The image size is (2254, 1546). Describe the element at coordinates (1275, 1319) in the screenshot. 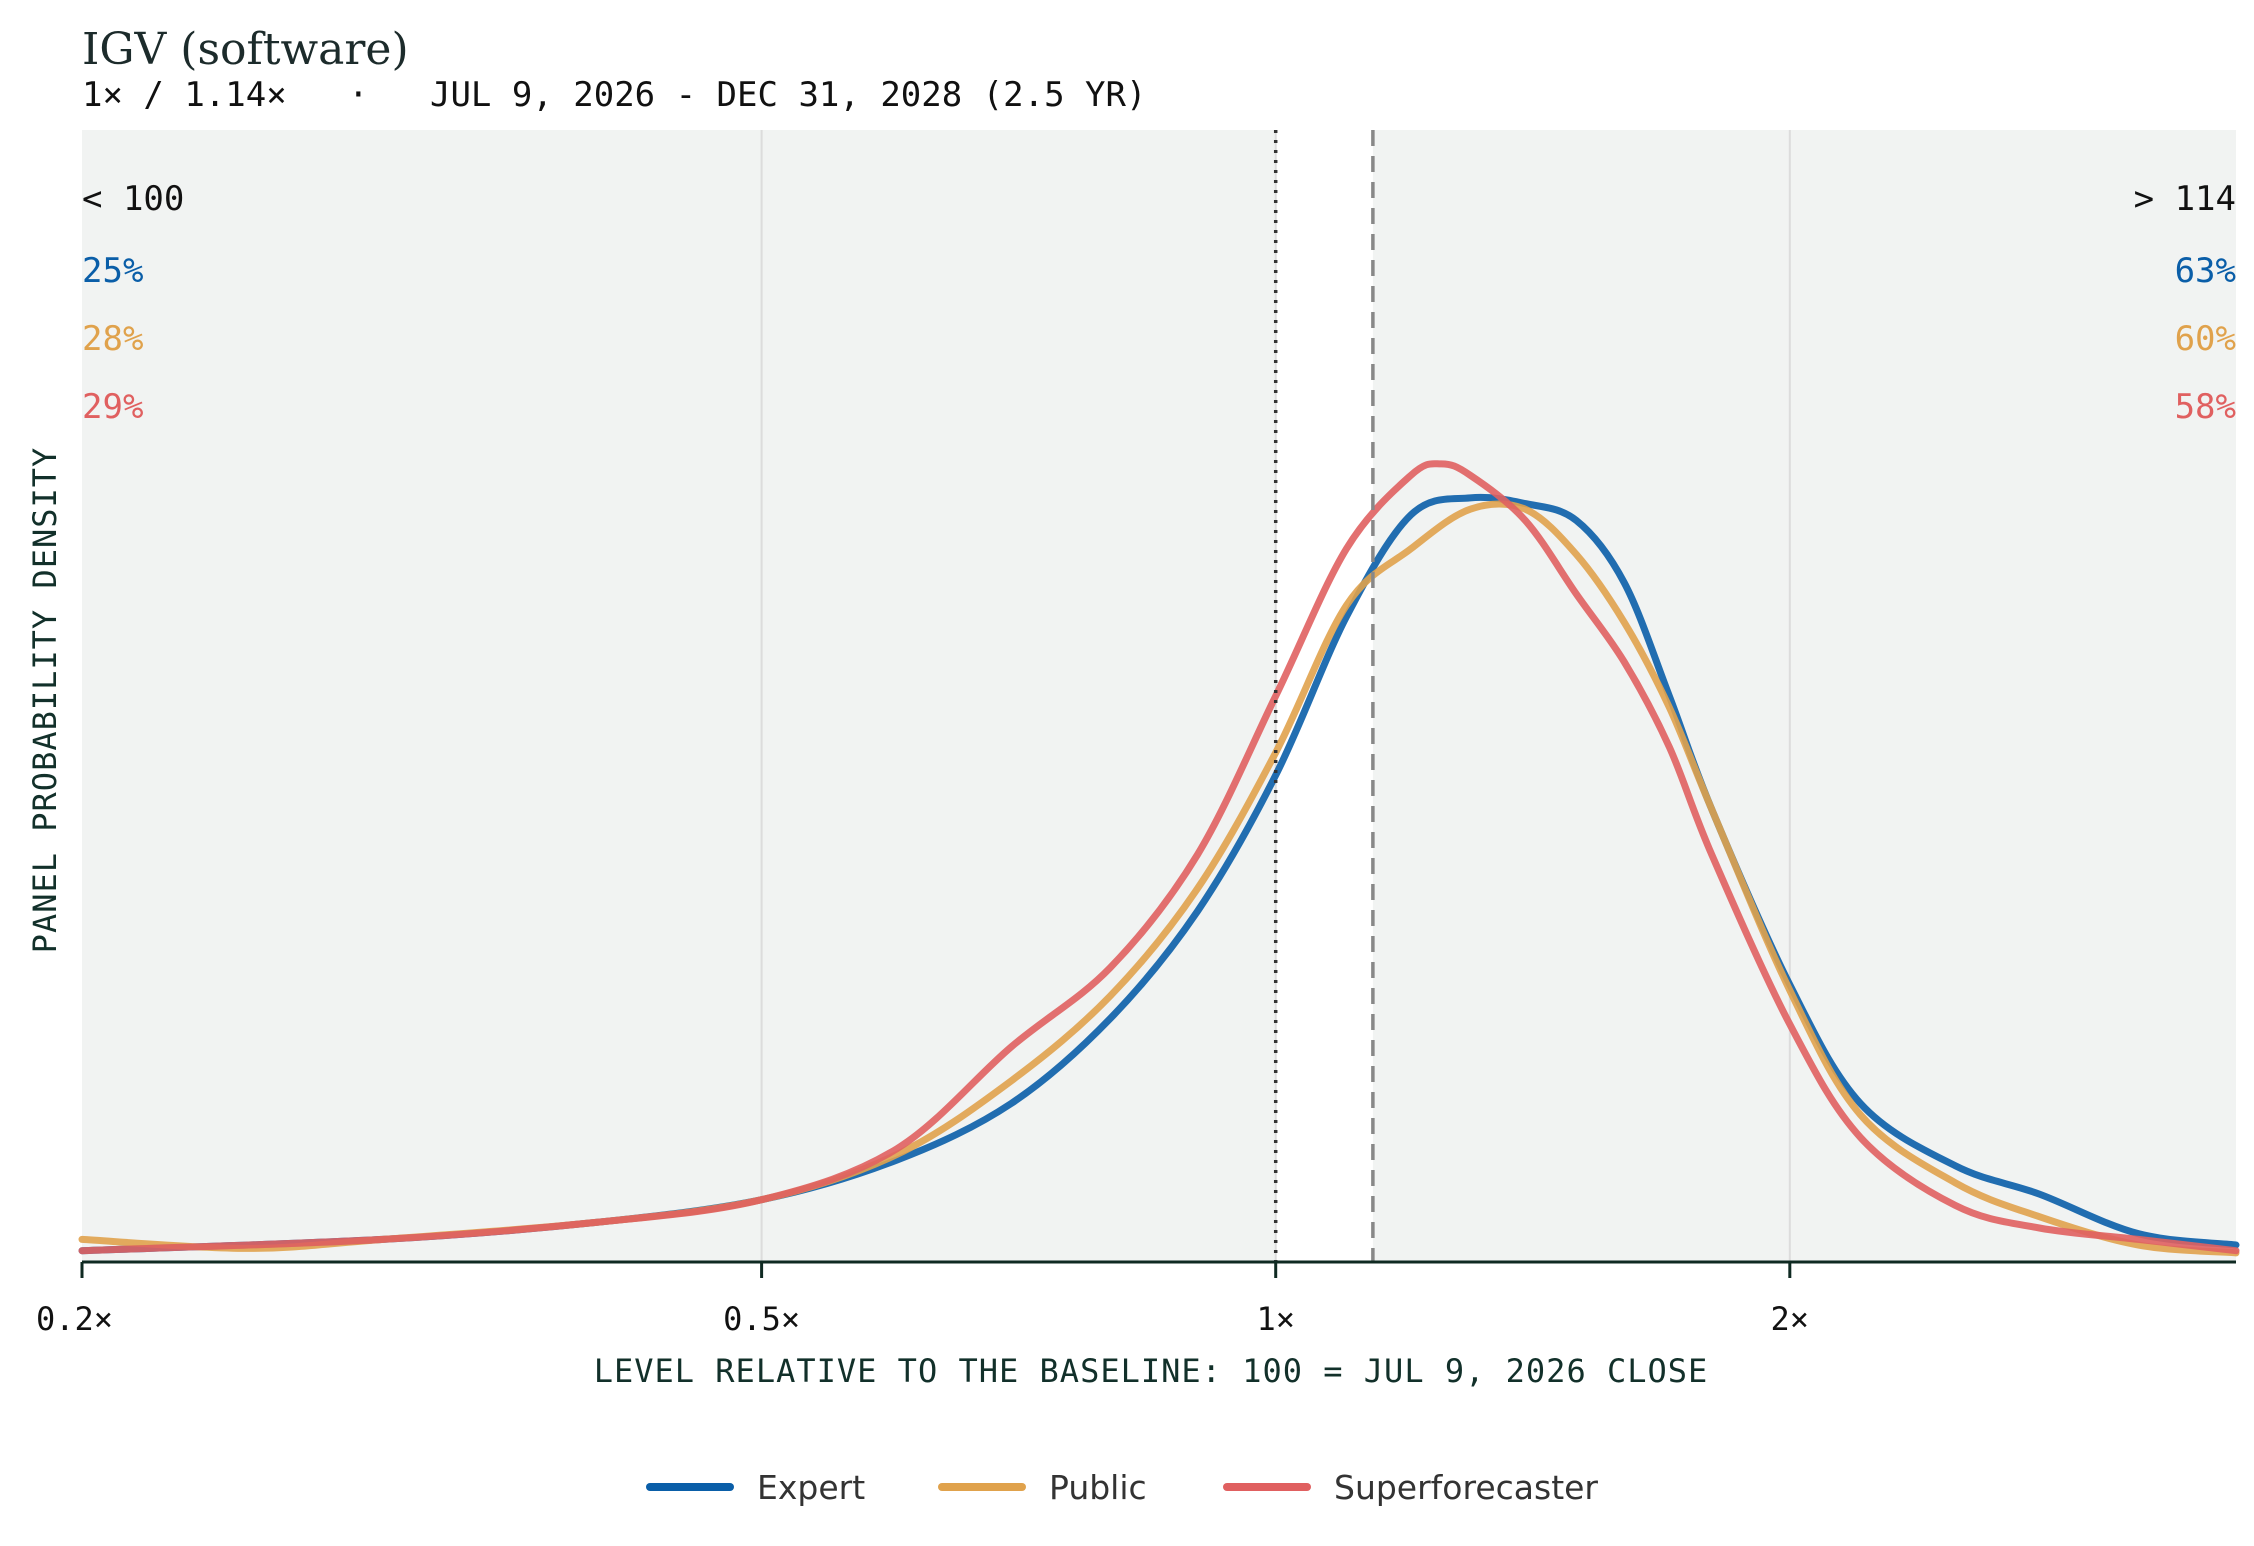

I see `x-tick-label: 1×` at that location.